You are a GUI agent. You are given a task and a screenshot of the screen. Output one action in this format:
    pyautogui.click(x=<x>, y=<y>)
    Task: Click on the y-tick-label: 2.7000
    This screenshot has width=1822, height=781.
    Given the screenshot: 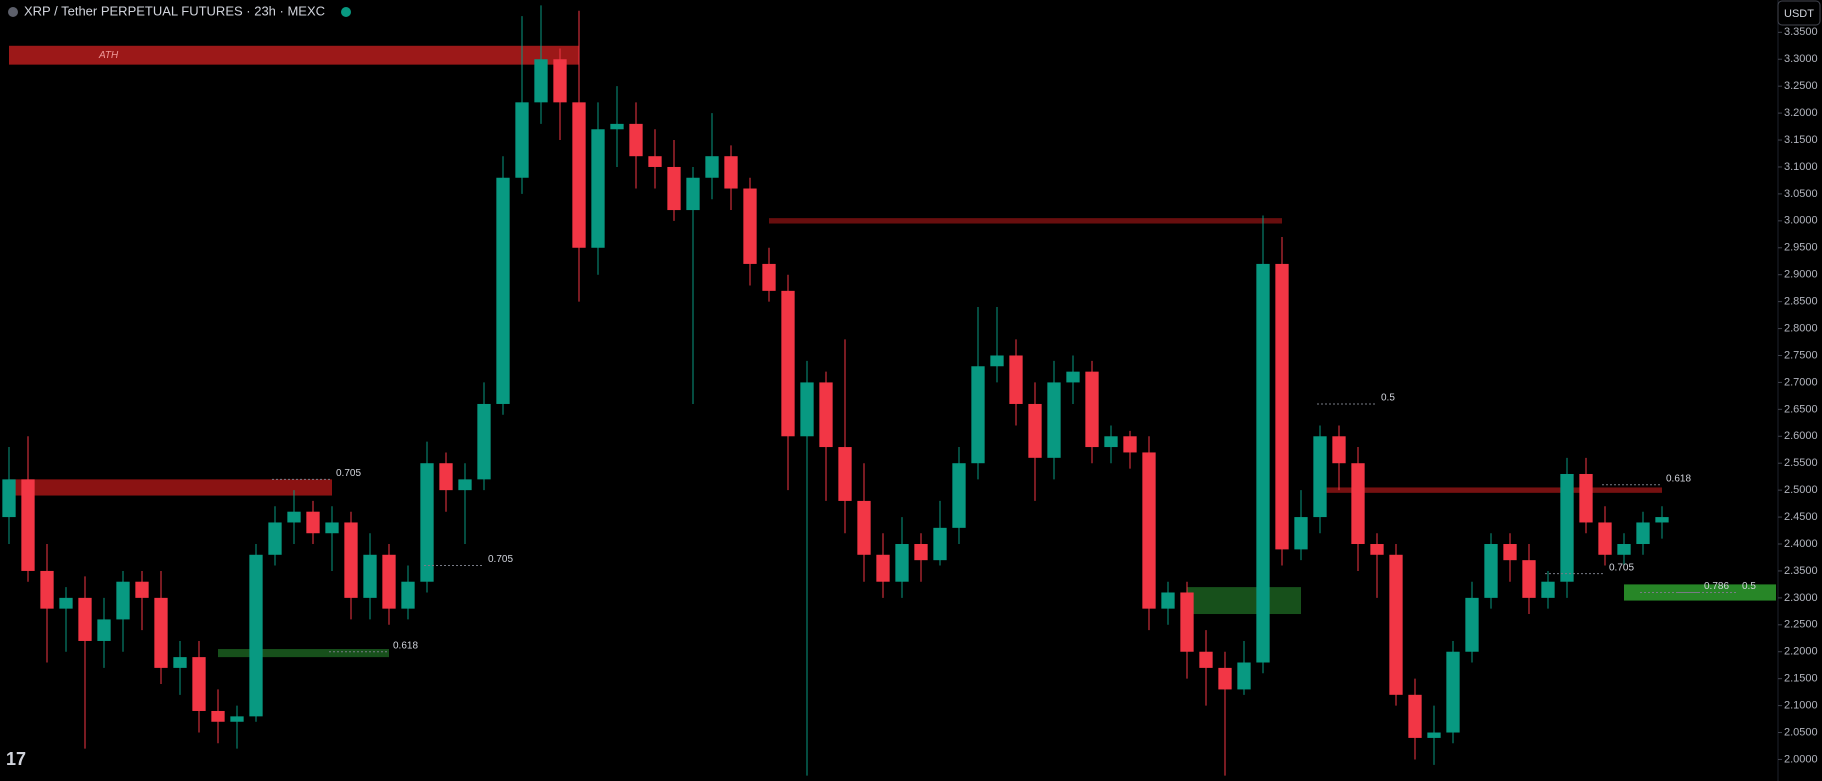 What is the action you would take?
    pyautogui.click(x=1801, y=382)
    